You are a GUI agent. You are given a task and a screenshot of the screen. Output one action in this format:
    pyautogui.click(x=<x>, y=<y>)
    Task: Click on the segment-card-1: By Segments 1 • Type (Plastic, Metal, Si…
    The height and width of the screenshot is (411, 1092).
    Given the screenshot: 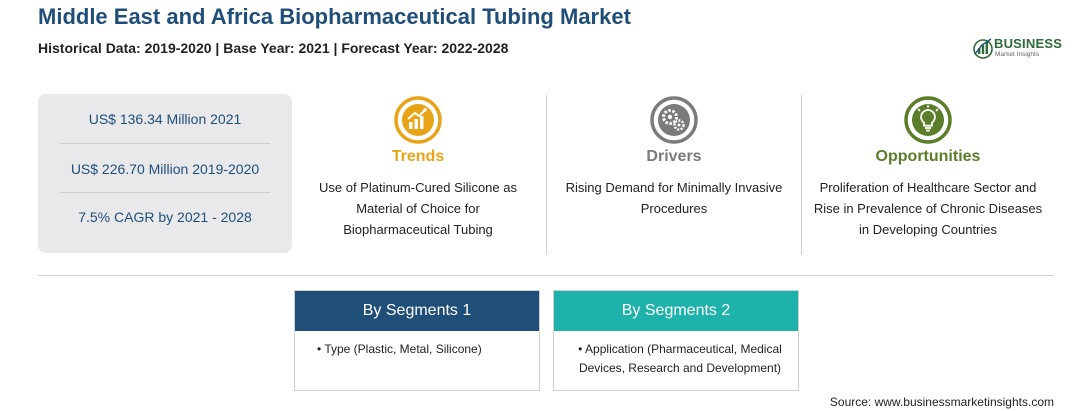 What is the action you would take?
    pyautogui.click(x=417, y=340)
    